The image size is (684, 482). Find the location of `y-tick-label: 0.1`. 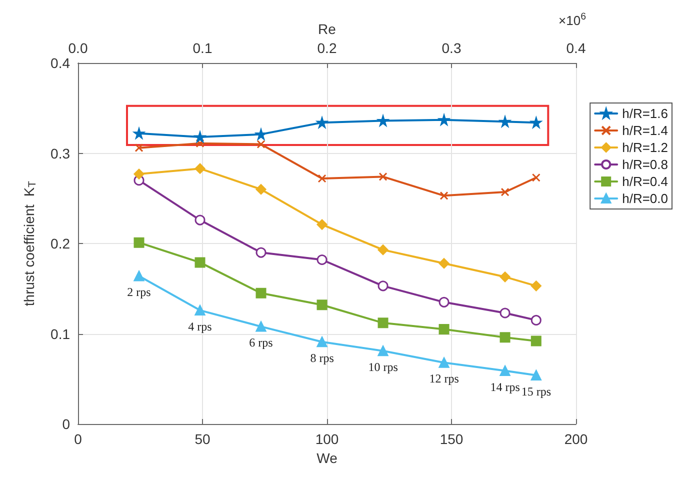

y-tick-label: 0.1 is located at coordinates (60, 334).